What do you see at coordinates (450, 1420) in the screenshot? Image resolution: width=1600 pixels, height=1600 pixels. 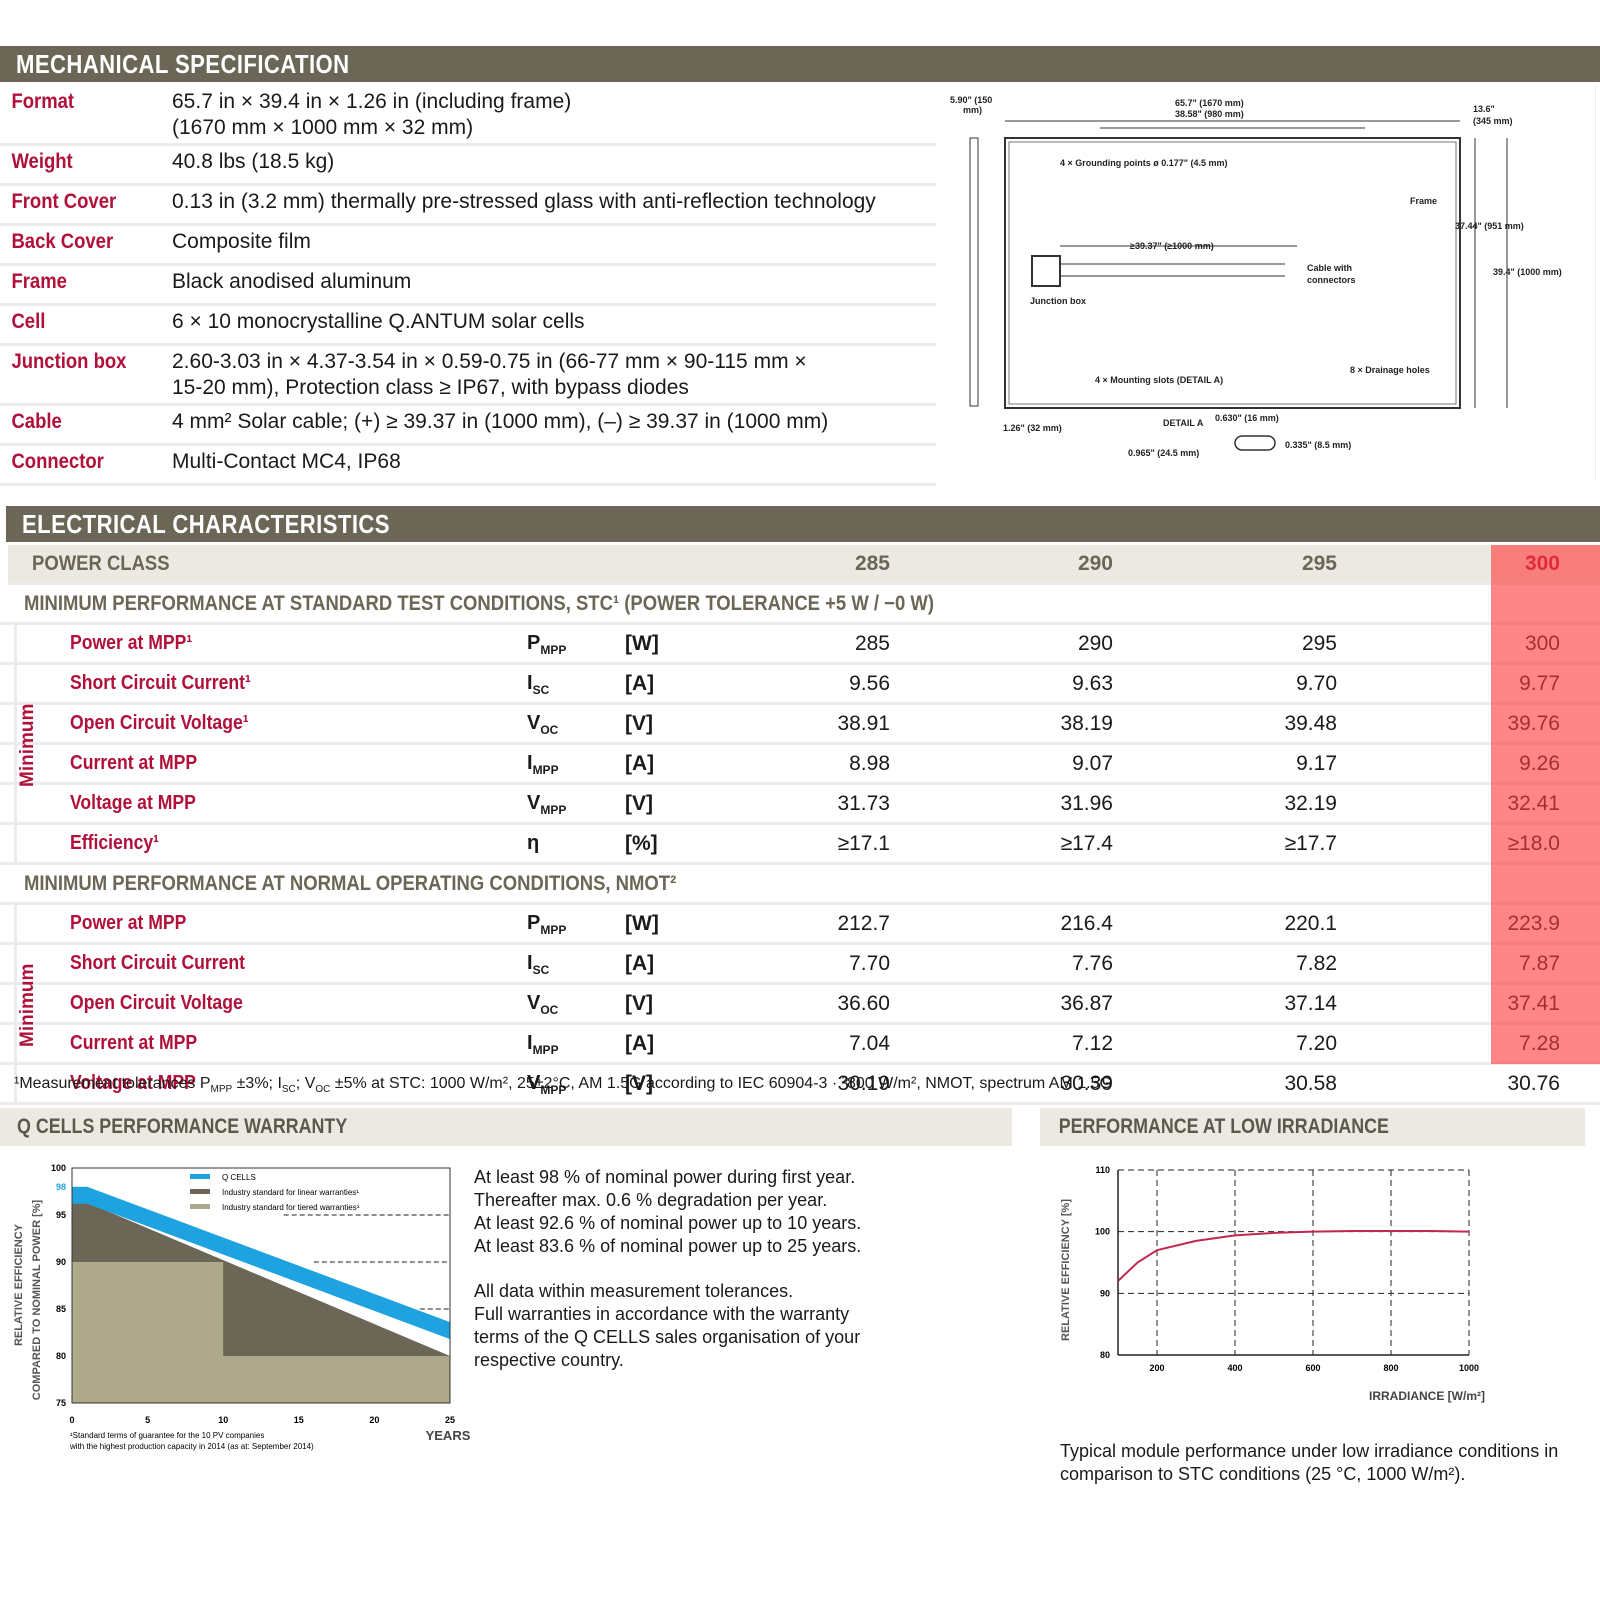 I see `x-tick-label: 25` at bounding box center [450, 1420].